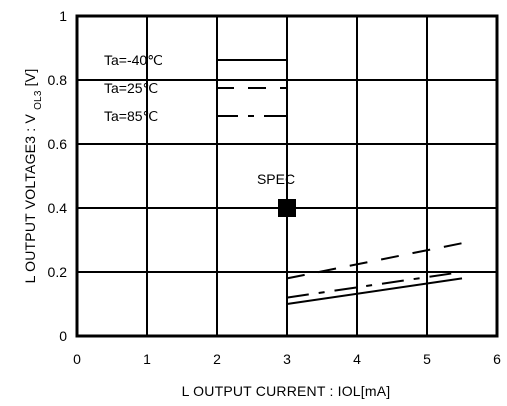  Describe the element at coordinates (276, 179) in the screenshot. I see `spec-label: SPEC` at that location.